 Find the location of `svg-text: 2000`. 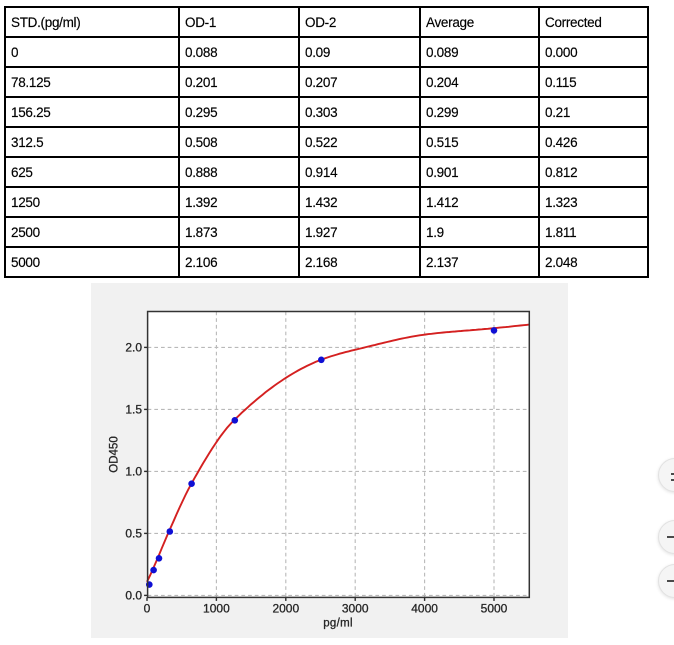

svg-text: 2000 is located at coordinates (285, 609).